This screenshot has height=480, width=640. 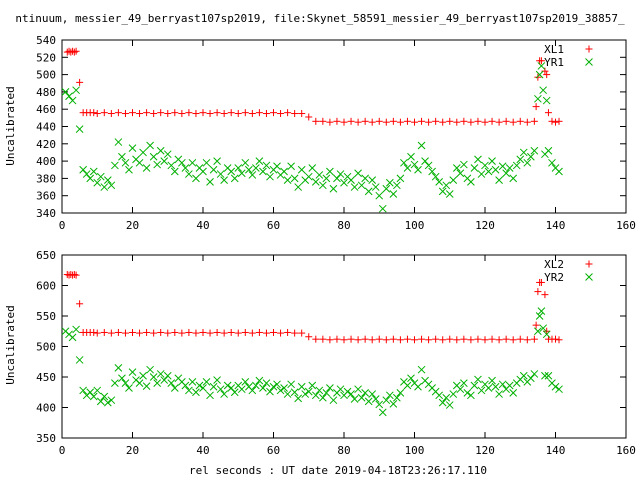 I want to click on y-tick-label: 420, so click(x=46, y=144).